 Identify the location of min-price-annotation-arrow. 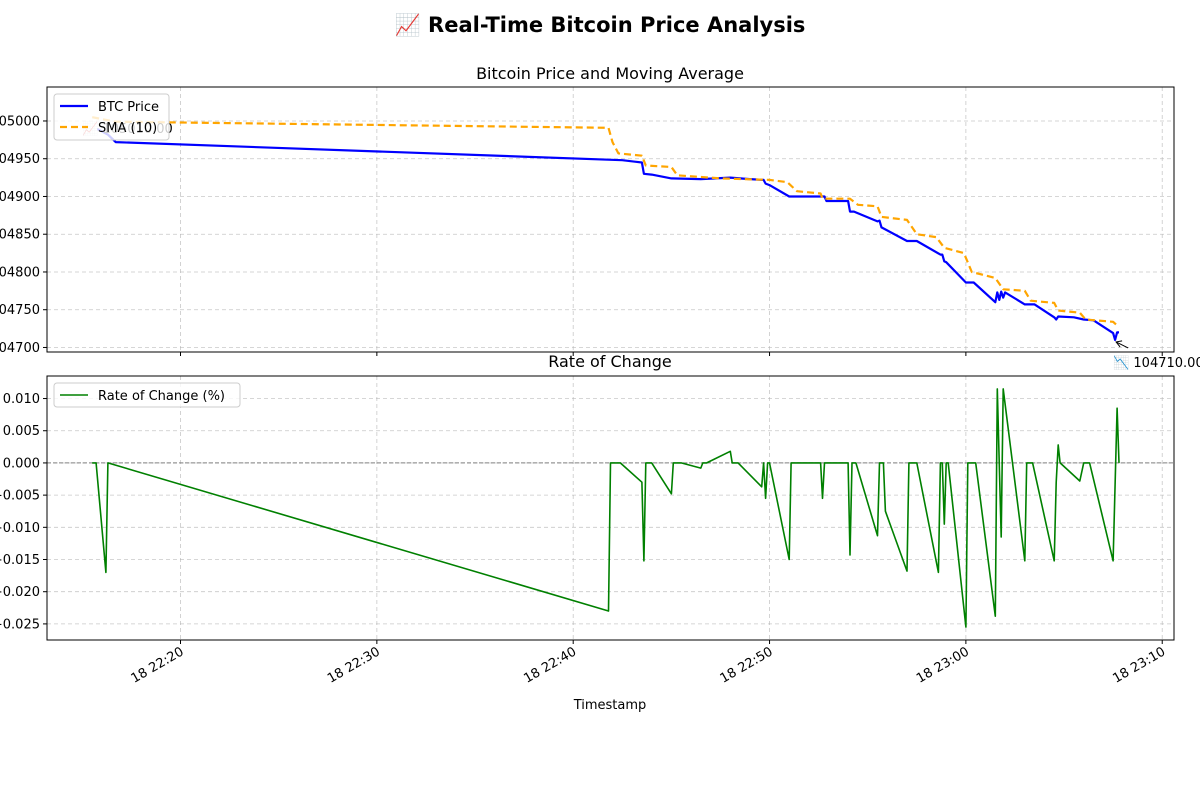
(1122, 345).